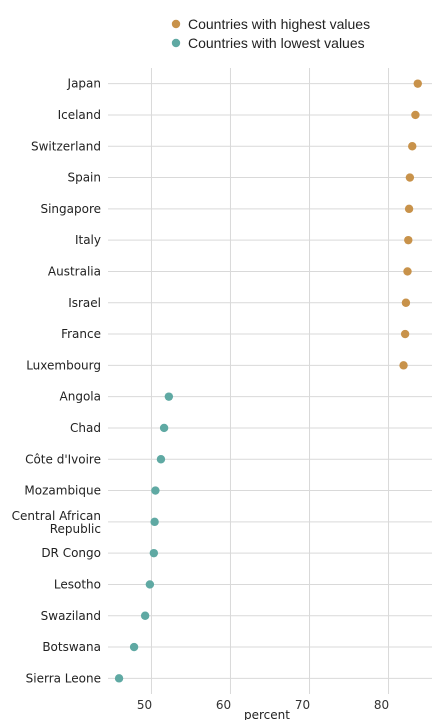 The image size is (432, 720). I want to click on category-label: Sierra Leone, so click(63, 678).